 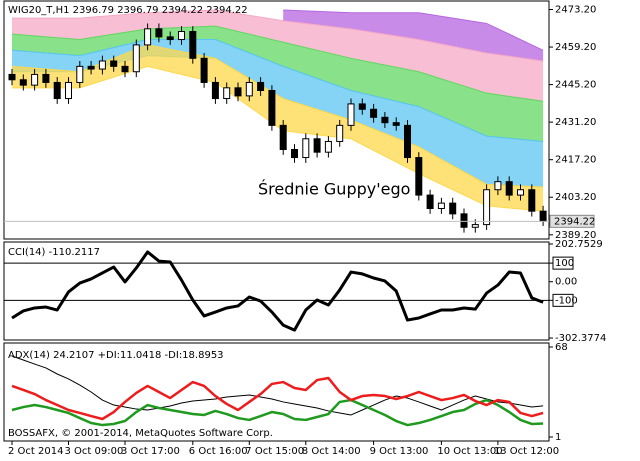 What do you see at coordinates (218, 451) in the screenshot?
I see `x-tick-label: 6 Oct 16:00` at bounding box center [218, 451].